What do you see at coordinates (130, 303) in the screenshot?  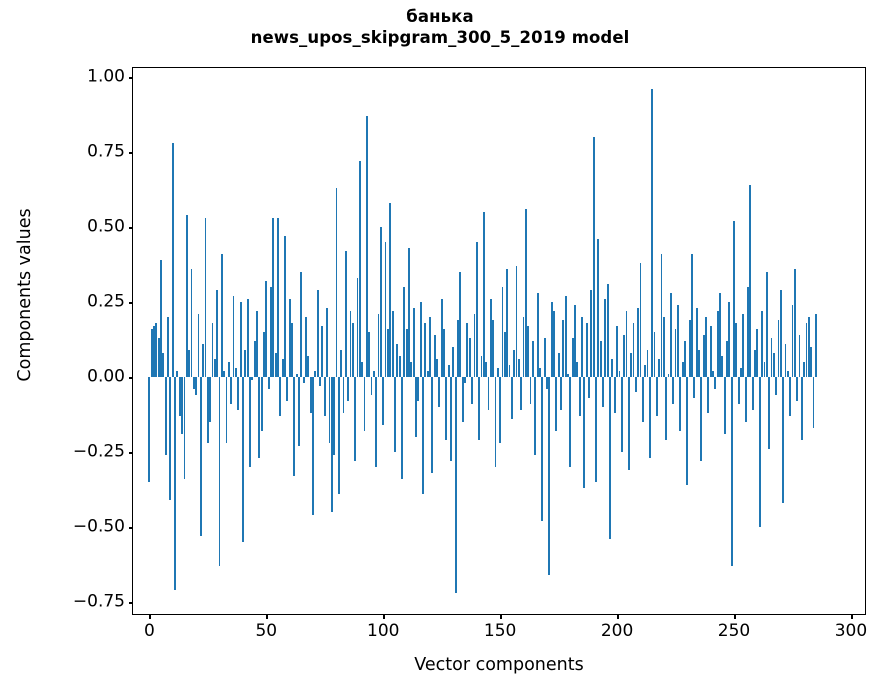 I see `y-tick-mark` at bounding box center [130, 303].